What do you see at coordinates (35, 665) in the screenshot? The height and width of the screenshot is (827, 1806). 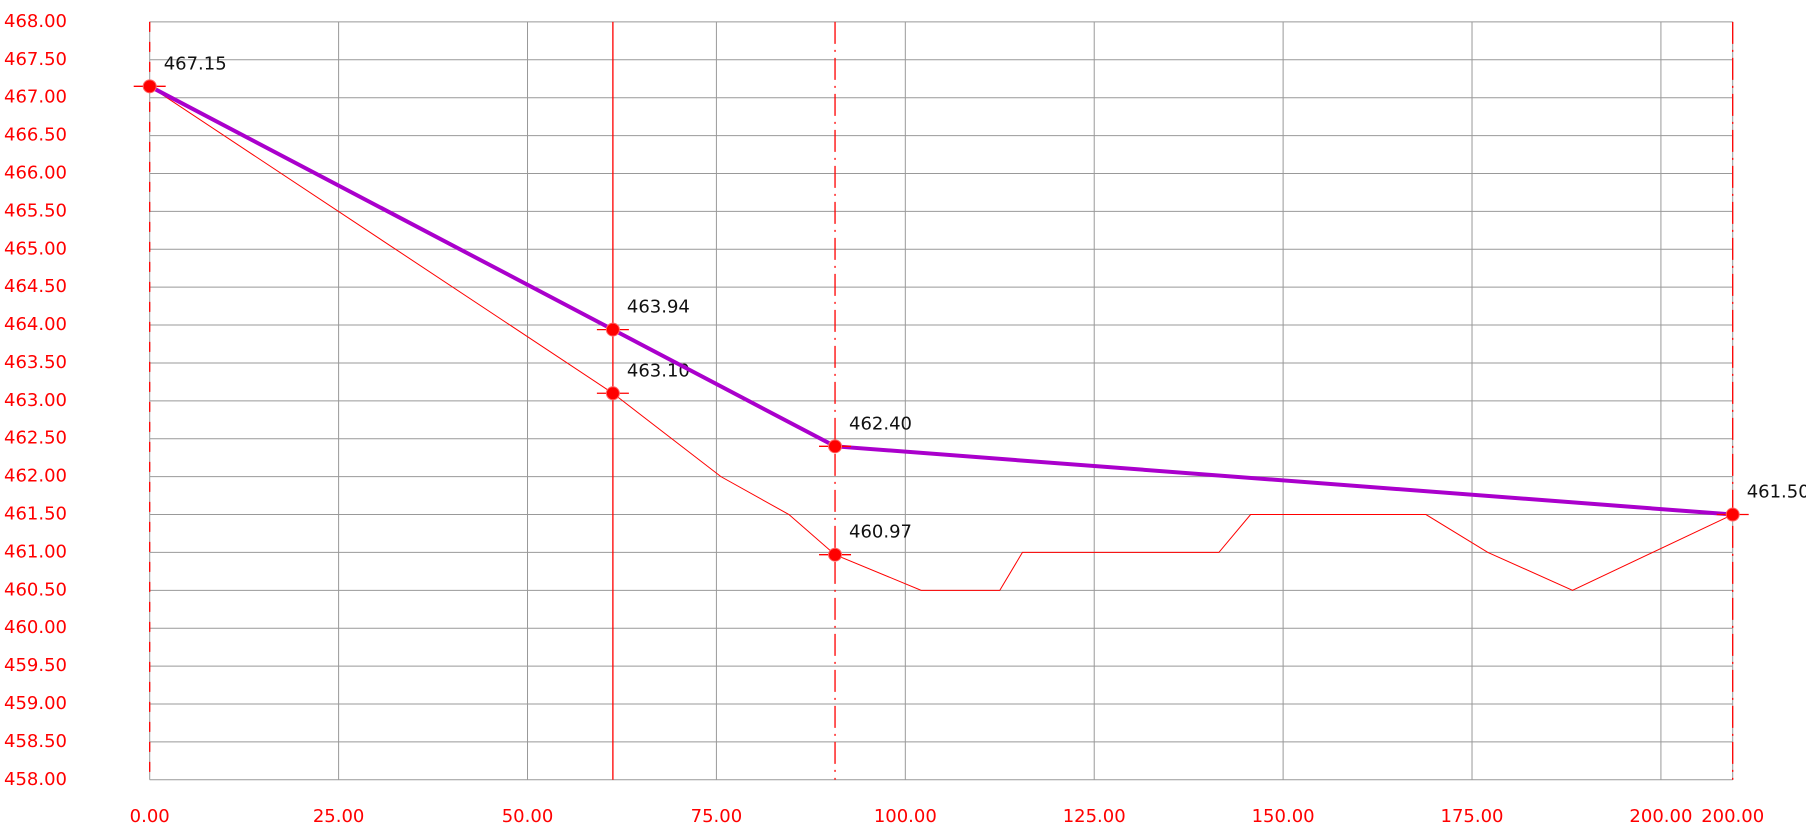 I see `y-tick-label: 459.50` at bounding box center [35, 665].